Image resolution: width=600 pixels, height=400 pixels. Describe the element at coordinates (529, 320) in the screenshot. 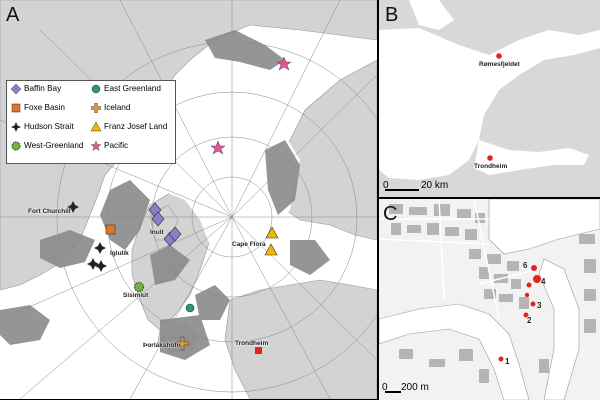

I see `site-label-2: 2` at that location.